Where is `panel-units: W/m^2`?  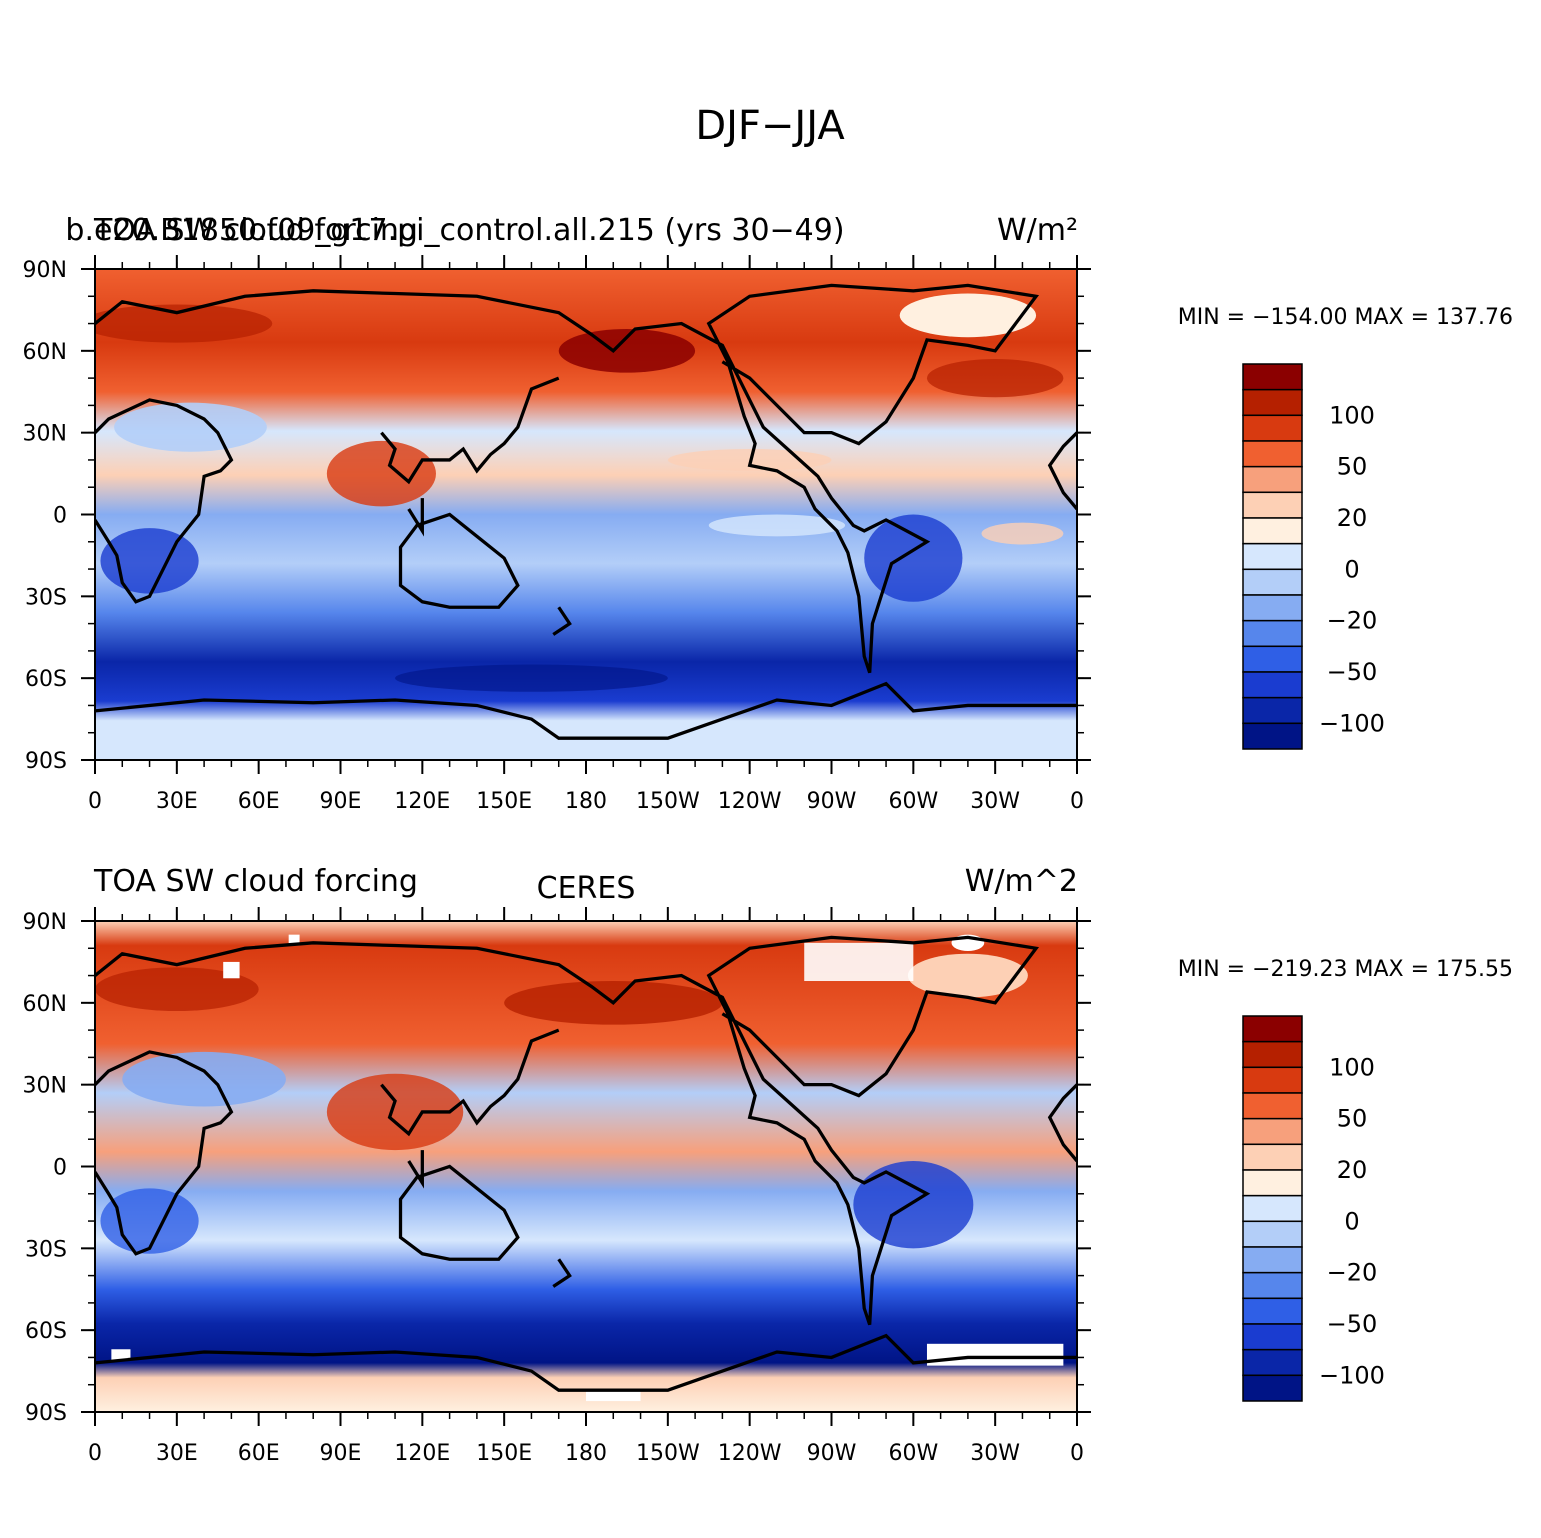 panel-units: W/m^2 is located at coordinates (1021, 881).